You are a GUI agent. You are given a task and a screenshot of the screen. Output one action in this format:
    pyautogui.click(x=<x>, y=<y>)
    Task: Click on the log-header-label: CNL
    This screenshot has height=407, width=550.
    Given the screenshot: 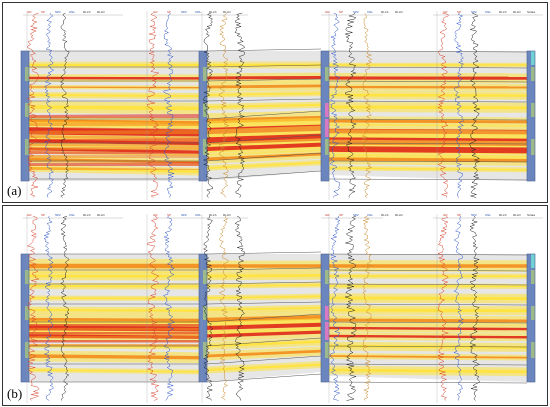 What is the action you would take?
    pyautogui.click(x=72, y=12)
    